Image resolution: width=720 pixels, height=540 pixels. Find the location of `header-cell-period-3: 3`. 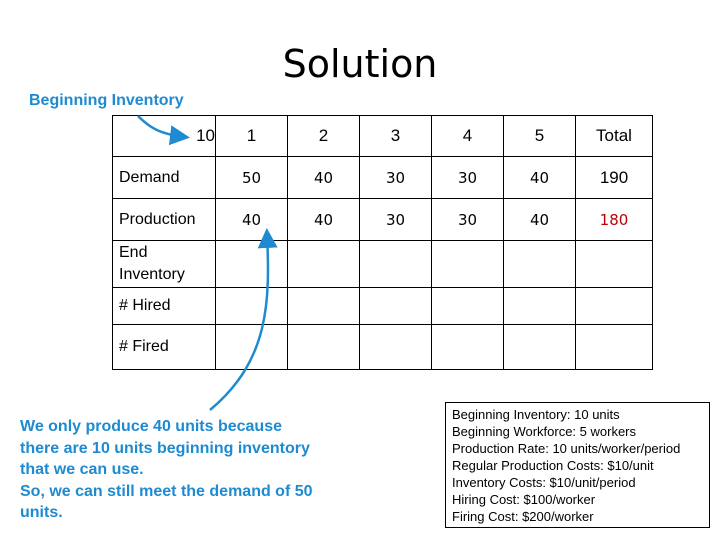

header-cell-period-3: 3 is located at coordinates (395, 136).